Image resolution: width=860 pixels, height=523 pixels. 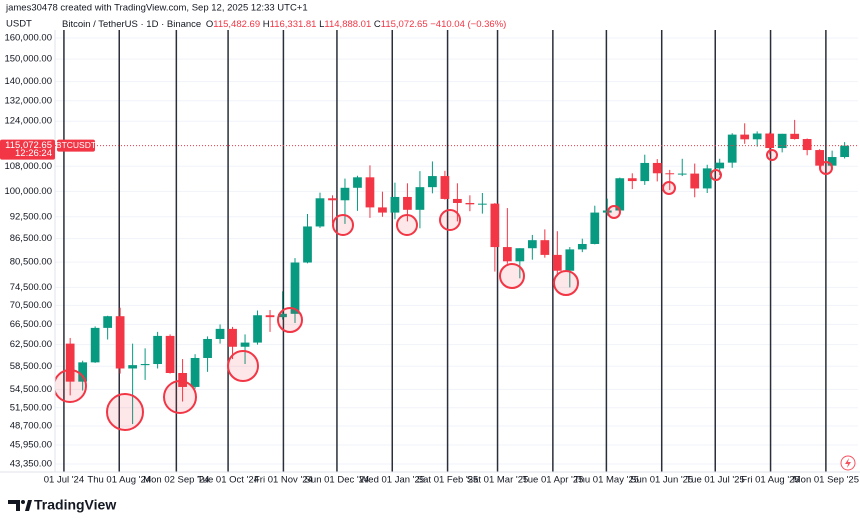 What do you see at coordinates (27, 251) in the screenshot?
I see `price-axis-bg` at bounding box center [27, 251].